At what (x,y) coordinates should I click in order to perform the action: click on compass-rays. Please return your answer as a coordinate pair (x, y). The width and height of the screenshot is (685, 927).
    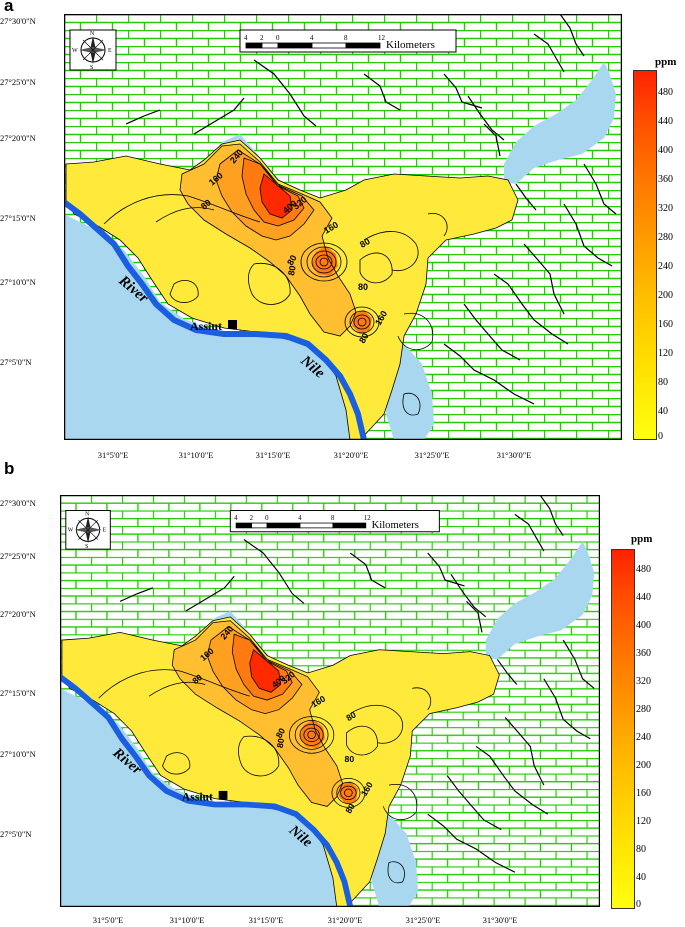
    Looking at the image, I should click on (88, 529).